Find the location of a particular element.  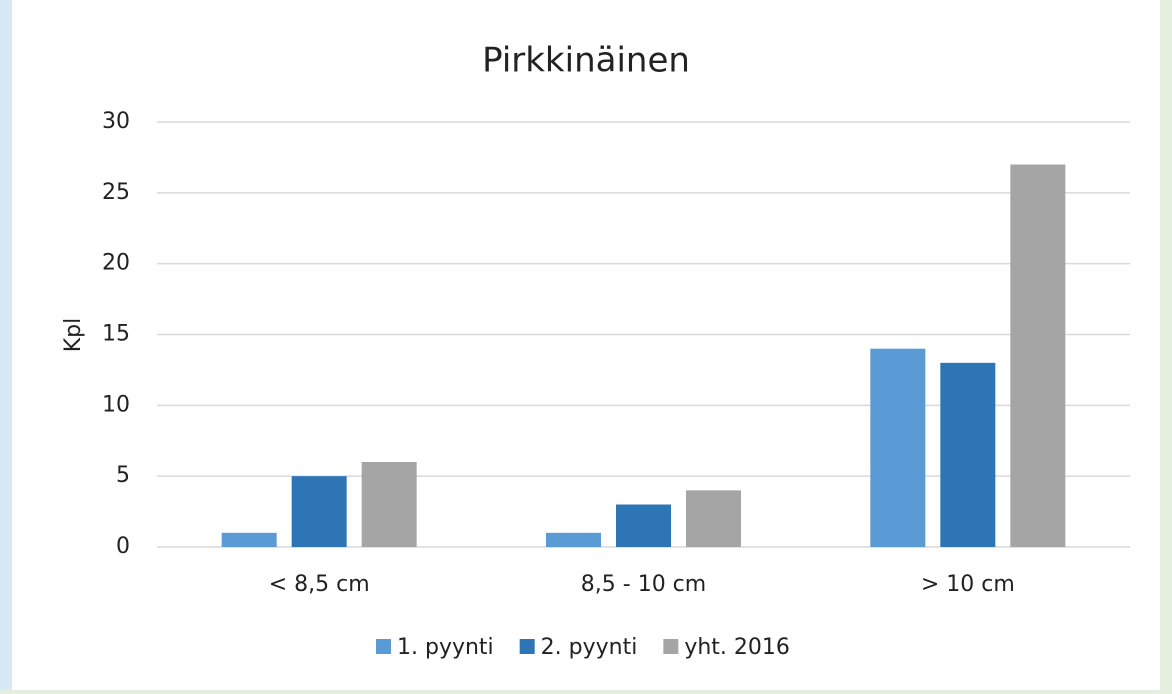

y-tick-label: 0 is located at coordinates (123, 546).